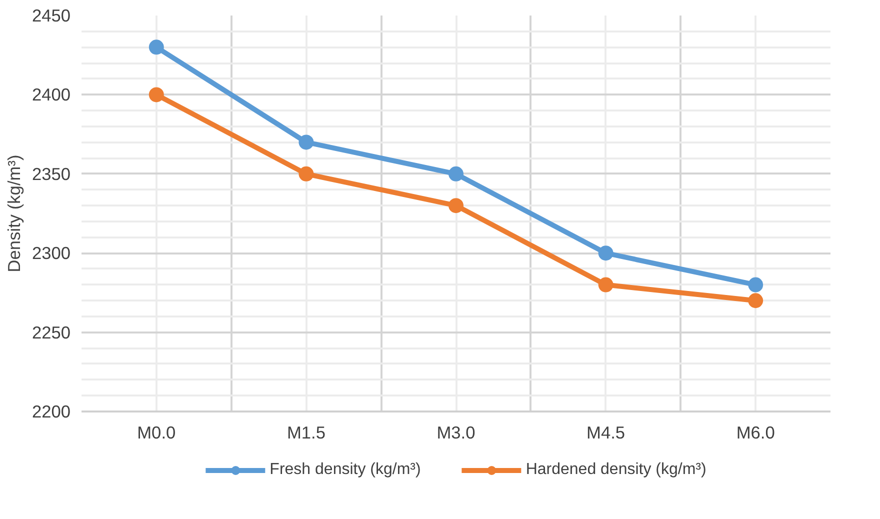 The height and width of the screenshot is (519, 880). What do you see at coordinates (156, 432) in the screenshot?
I see `x-tick-label: M0.0` at bounding box center [156, 432].